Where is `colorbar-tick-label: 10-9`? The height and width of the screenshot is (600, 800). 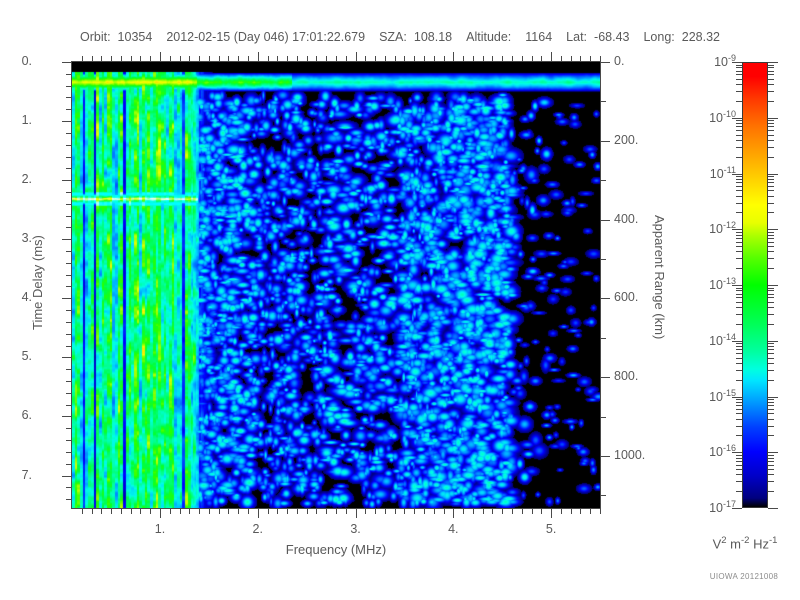 colorbar-tick-label: 10-9 is located at coordinates (725, 61).